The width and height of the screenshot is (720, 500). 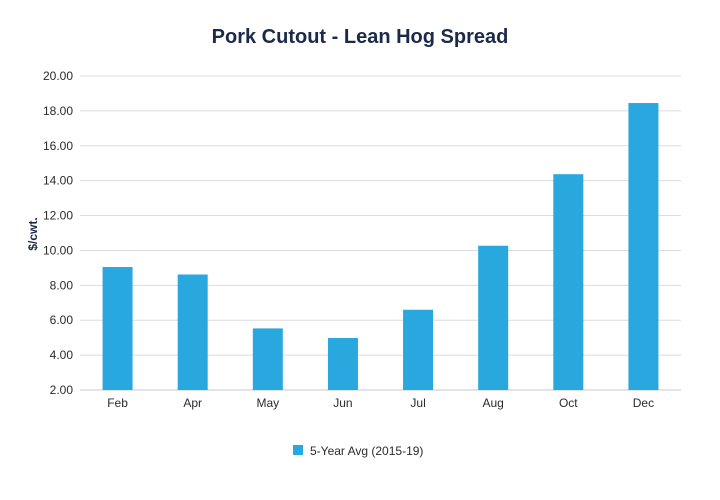 What do you see at coordinates (58, 146) in the screenshot?
I see `y-tick-label: 16.00` at bounding box center [58, 146].